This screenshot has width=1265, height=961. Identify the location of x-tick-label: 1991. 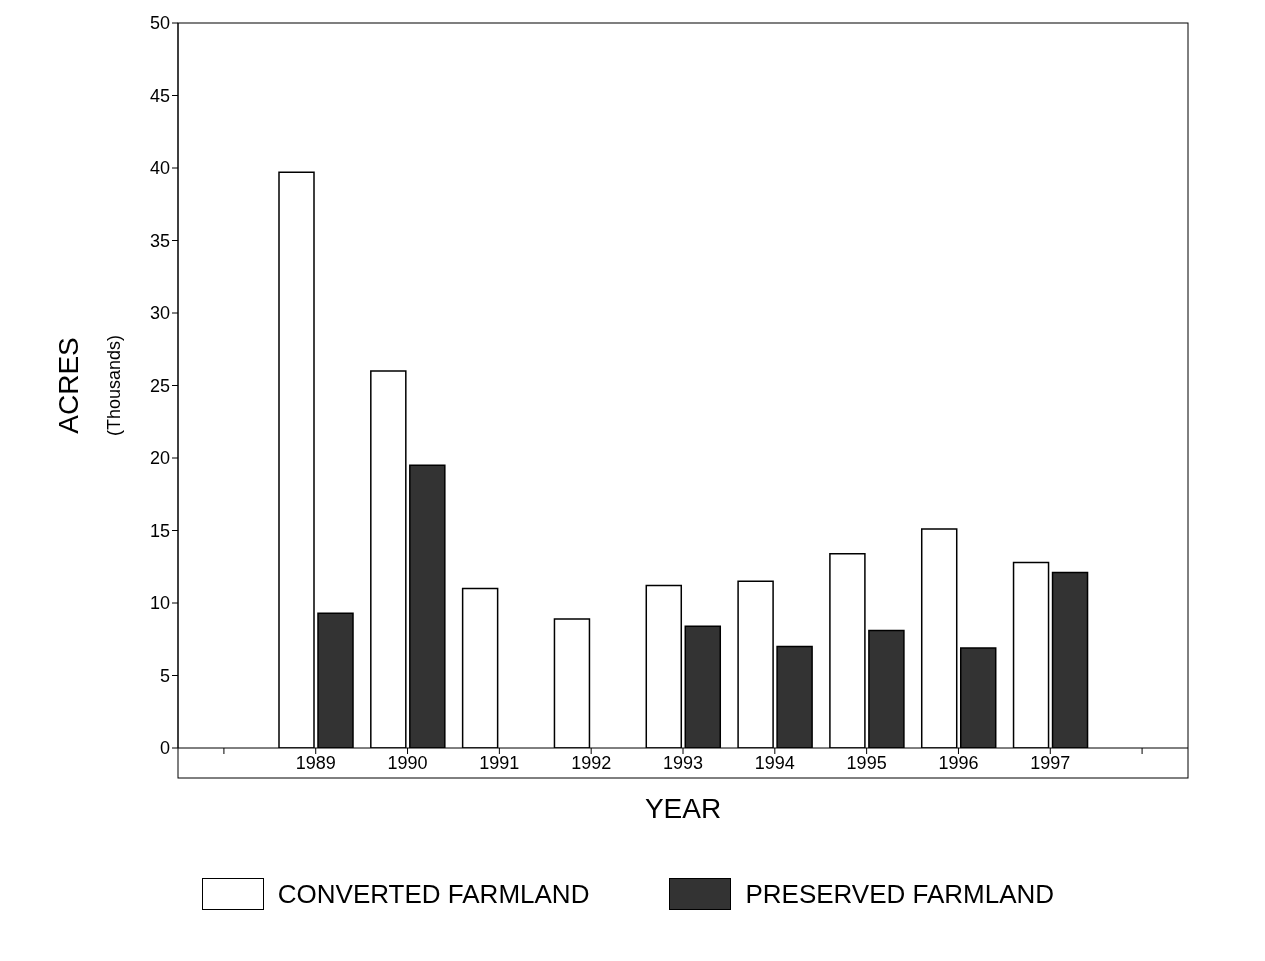
(499, 762).